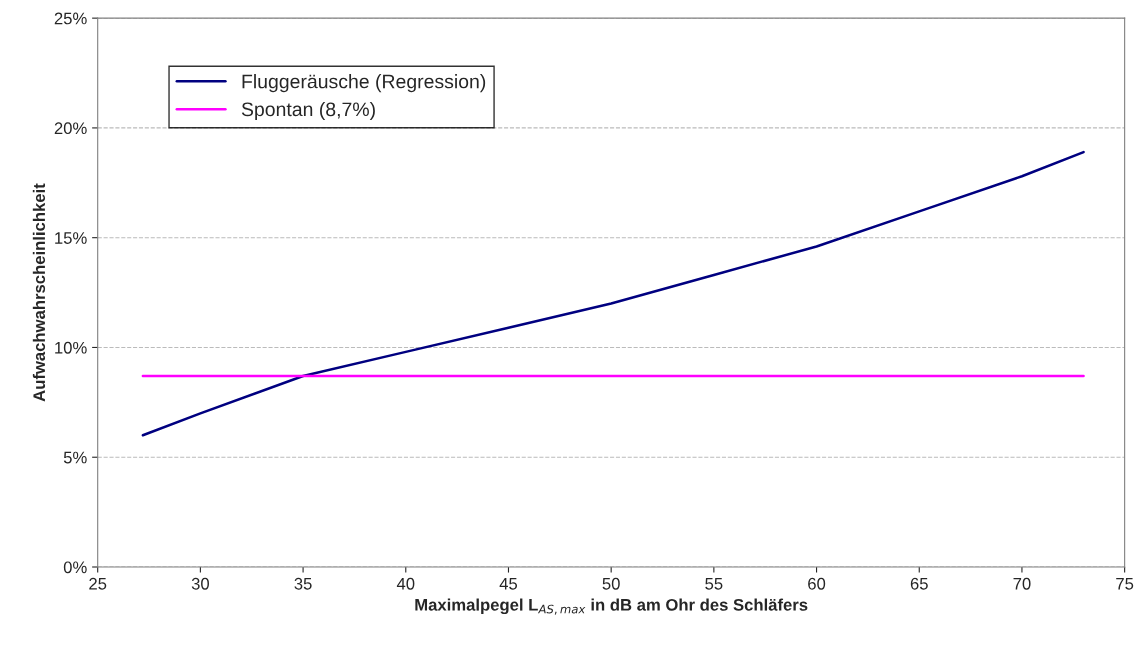 The width and height of the screenshot is (1136, 648). What do you see at coordinates (70, 128) in the screenshot?
I see `y-tick-label: 20%` at bounding box center [70, 128].